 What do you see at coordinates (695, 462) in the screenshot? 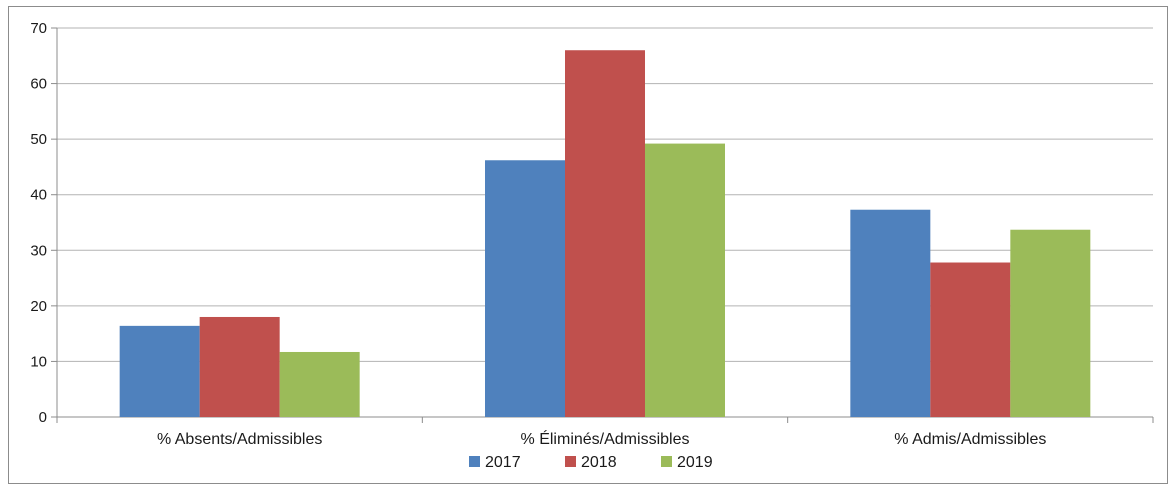
I see `legend-label: 2019` at bounding box center [695, 462].